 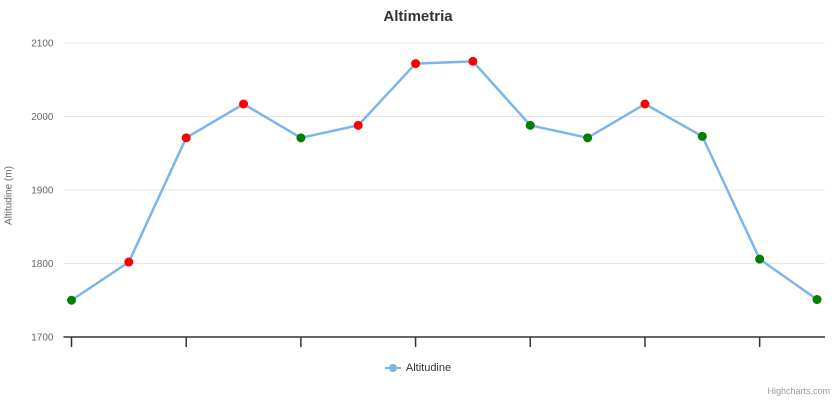 What do you see at coordinates (428, 368) in the screenshot?
I see `legend-label: Altitudine` at bounding box center [428, 368].